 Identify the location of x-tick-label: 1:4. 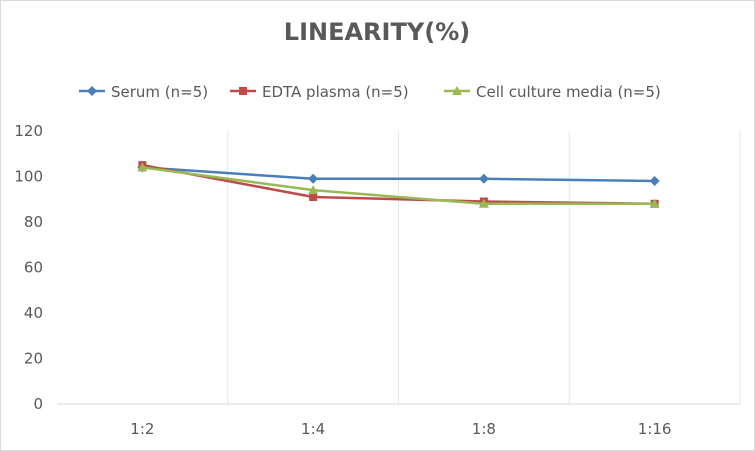
(313, 429).